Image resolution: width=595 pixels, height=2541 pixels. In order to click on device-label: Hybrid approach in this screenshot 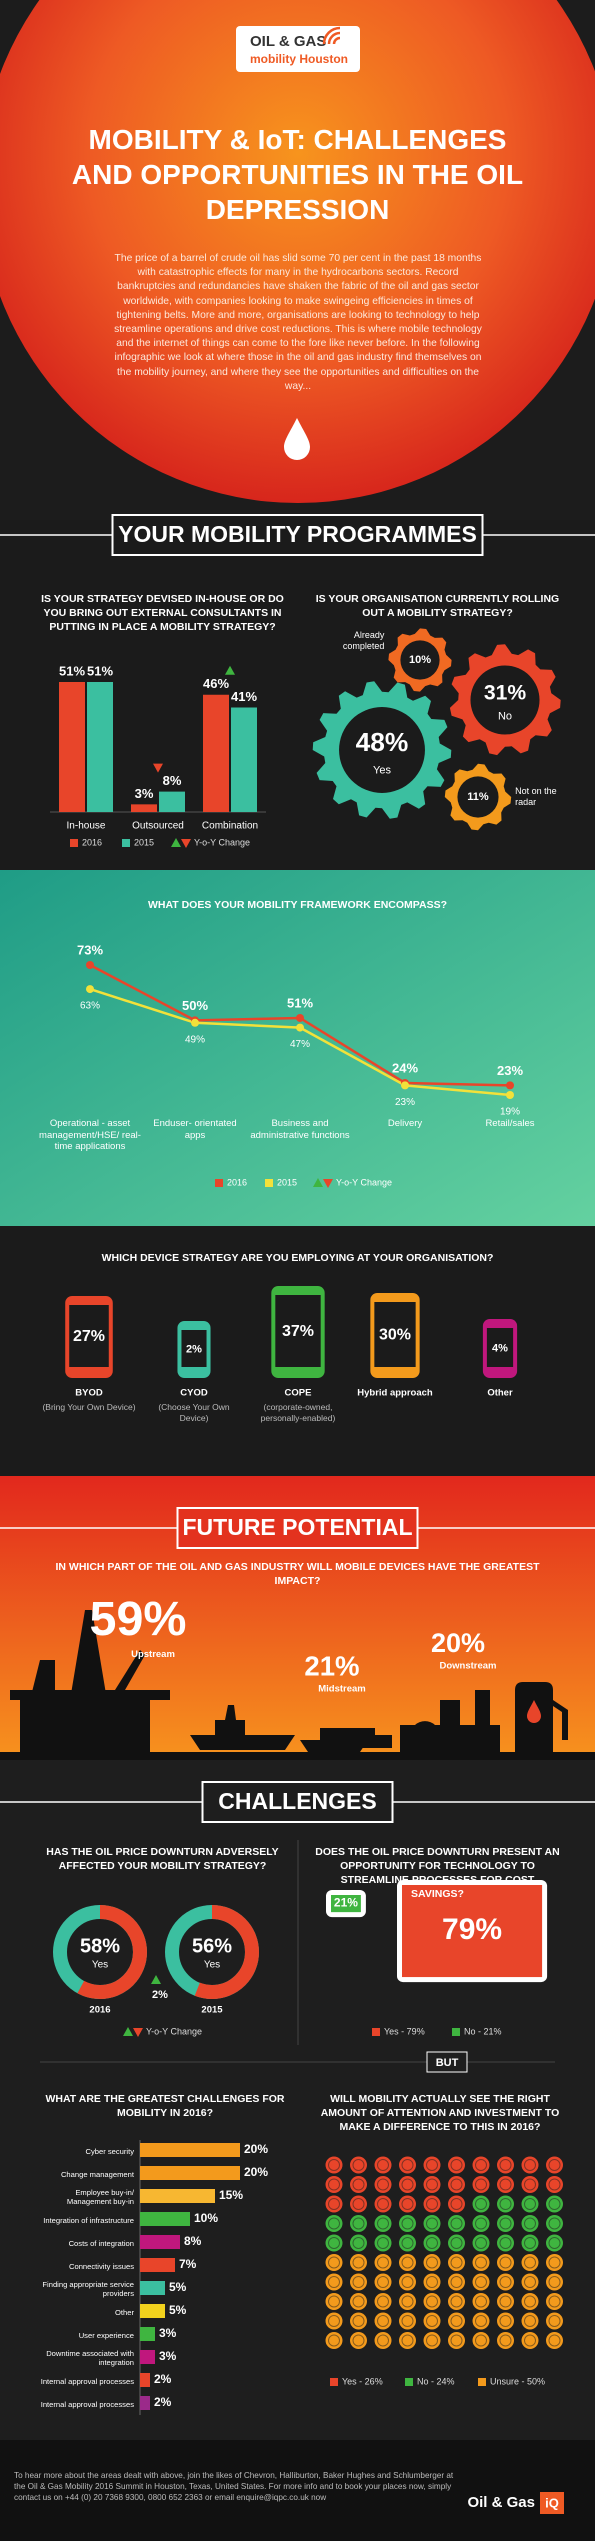, I will do `click(395, 1393)`.